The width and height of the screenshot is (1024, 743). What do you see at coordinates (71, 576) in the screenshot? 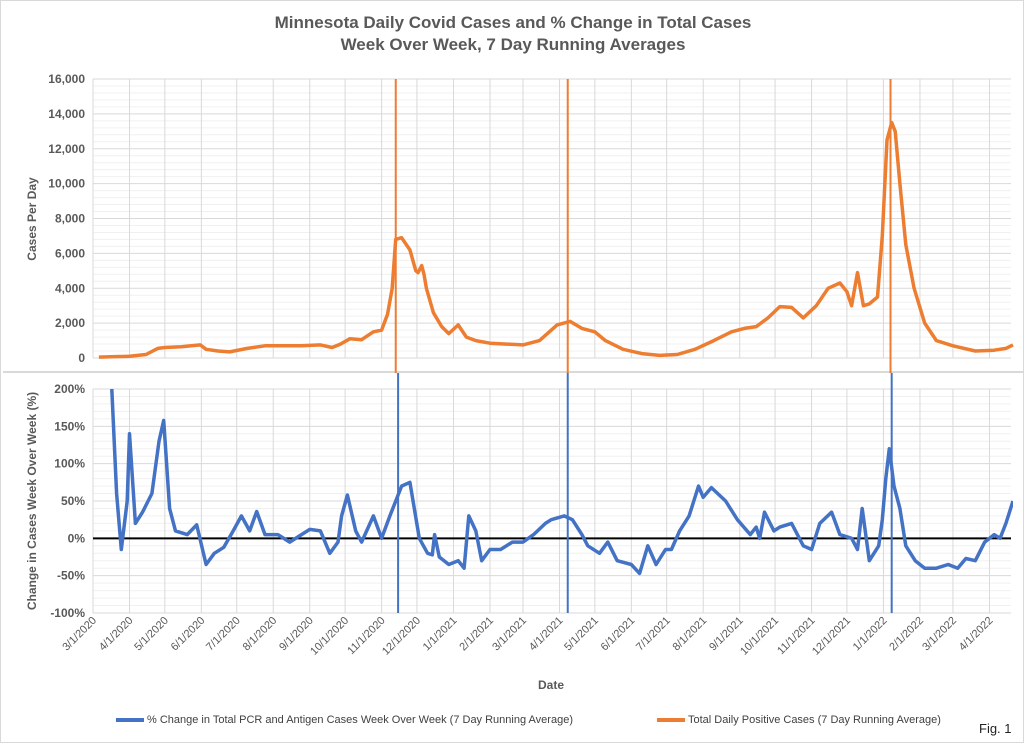
I see `y-tick-label: -50%` at bounding box center [71, 576].